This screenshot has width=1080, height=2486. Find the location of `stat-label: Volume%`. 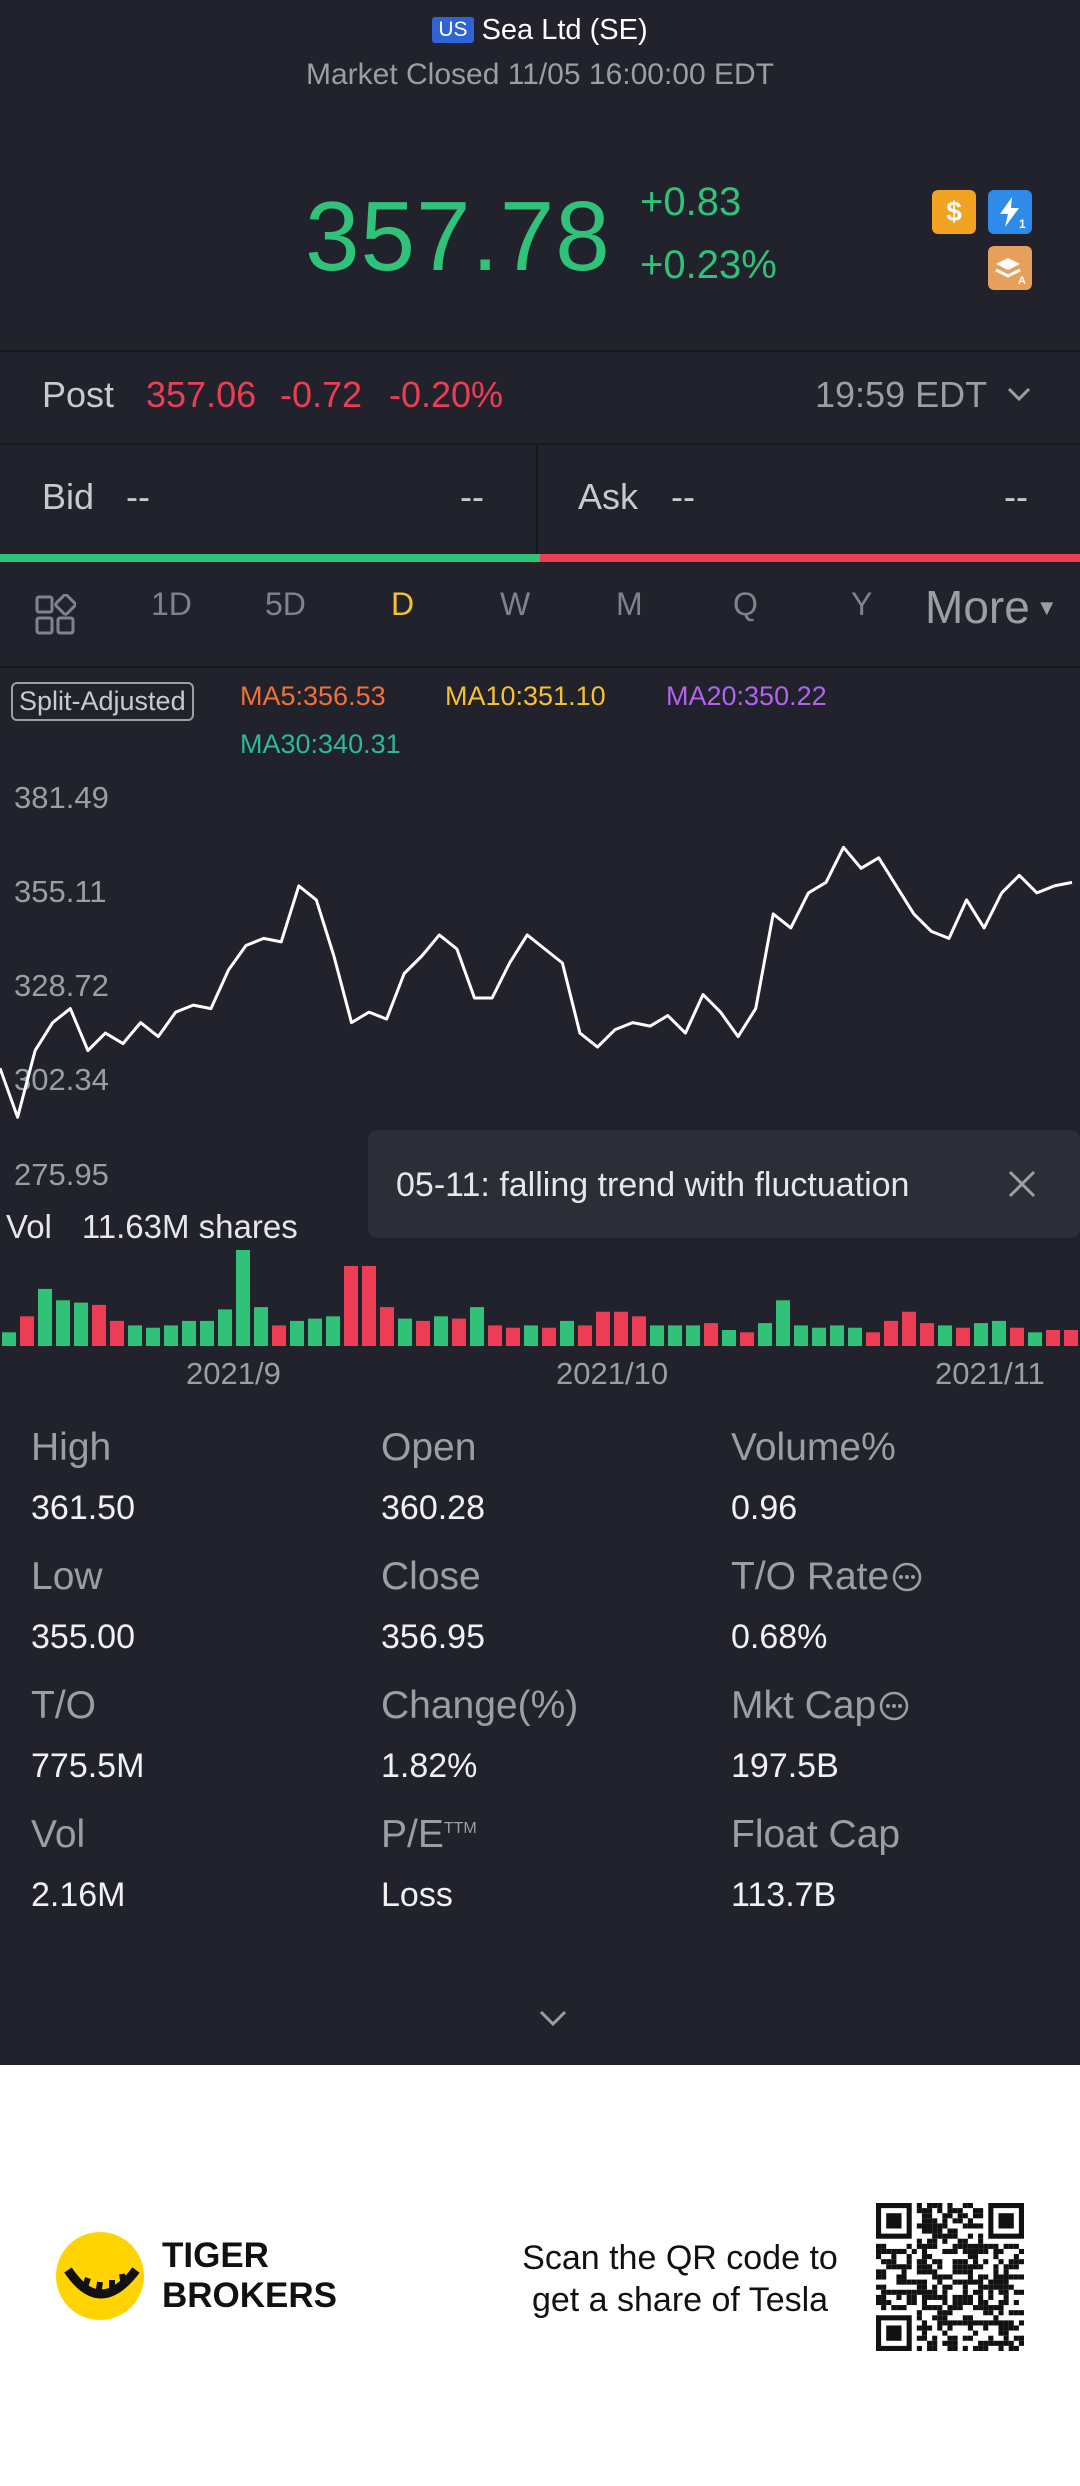

stat-label: Volume% is located at coordinates (813, 1448).